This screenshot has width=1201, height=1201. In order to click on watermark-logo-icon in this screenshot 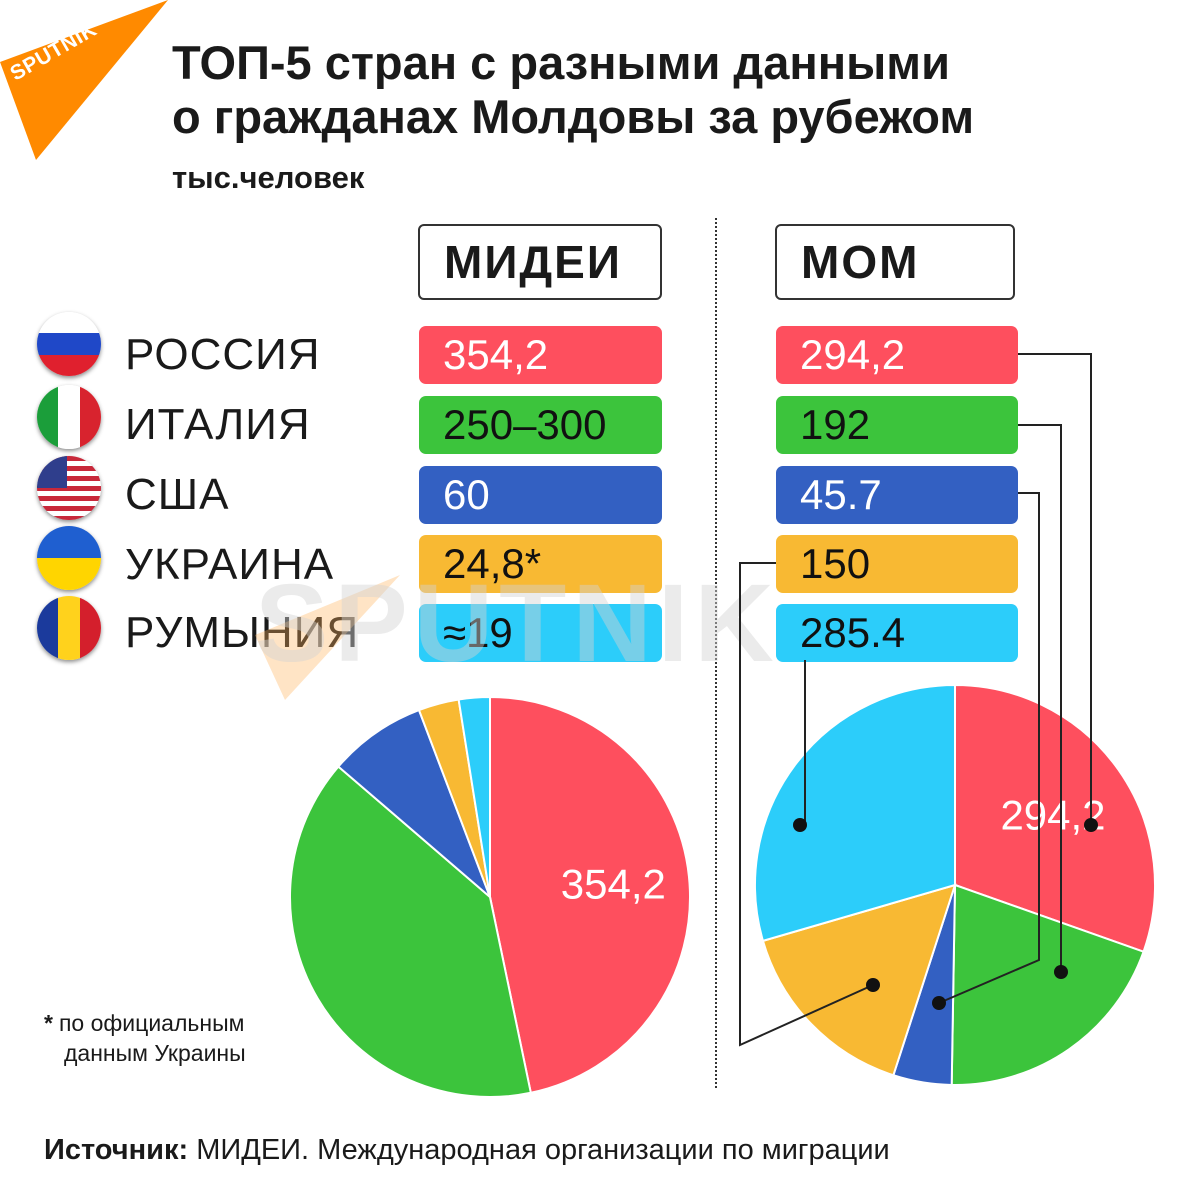, I will do `click(327, 637)`.